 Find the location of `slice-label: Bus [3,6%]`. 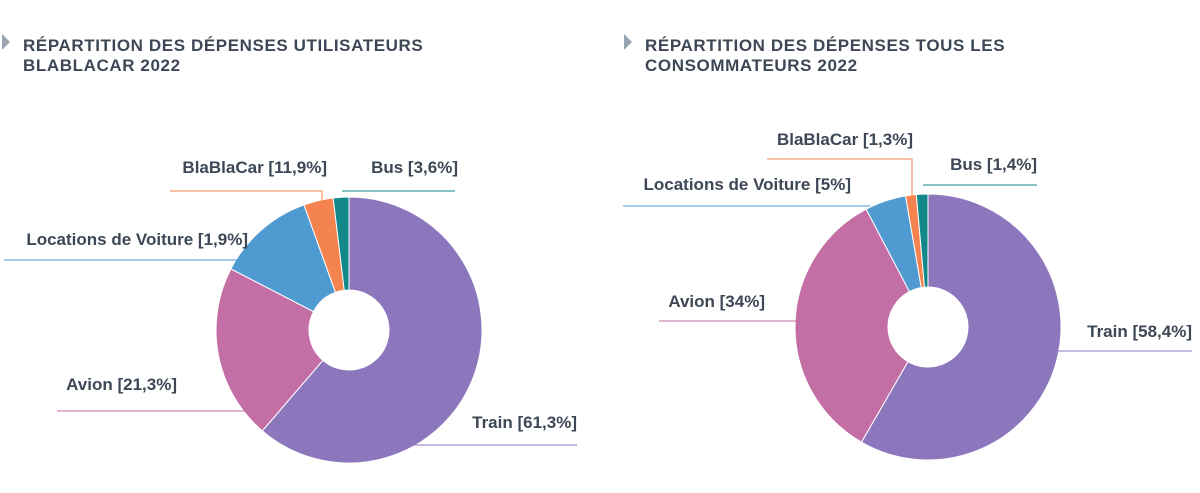

slice-label: Bus [3,6%] is located at coordinates (414, 167).